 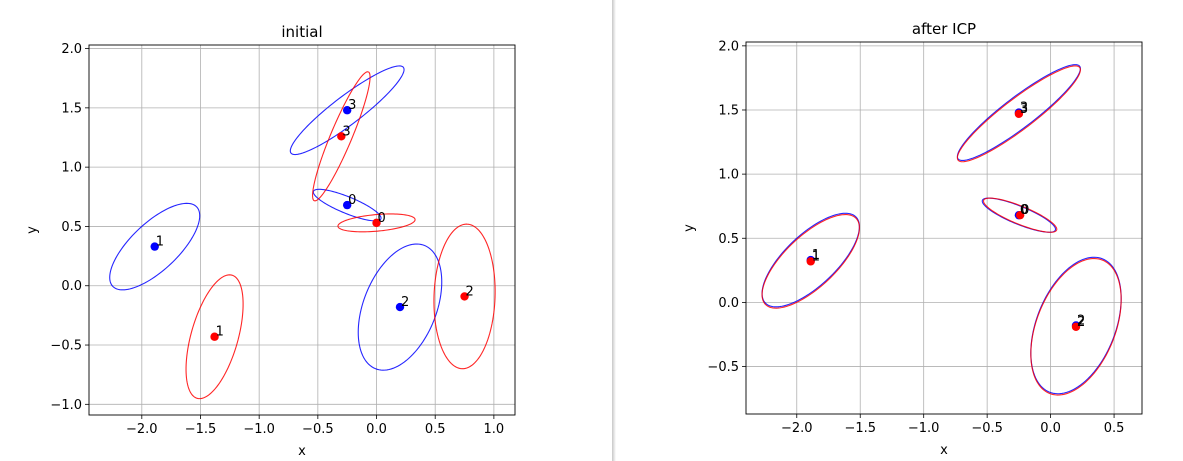 I want to click on chart-title: after ICP, so click(x=944, y=29).